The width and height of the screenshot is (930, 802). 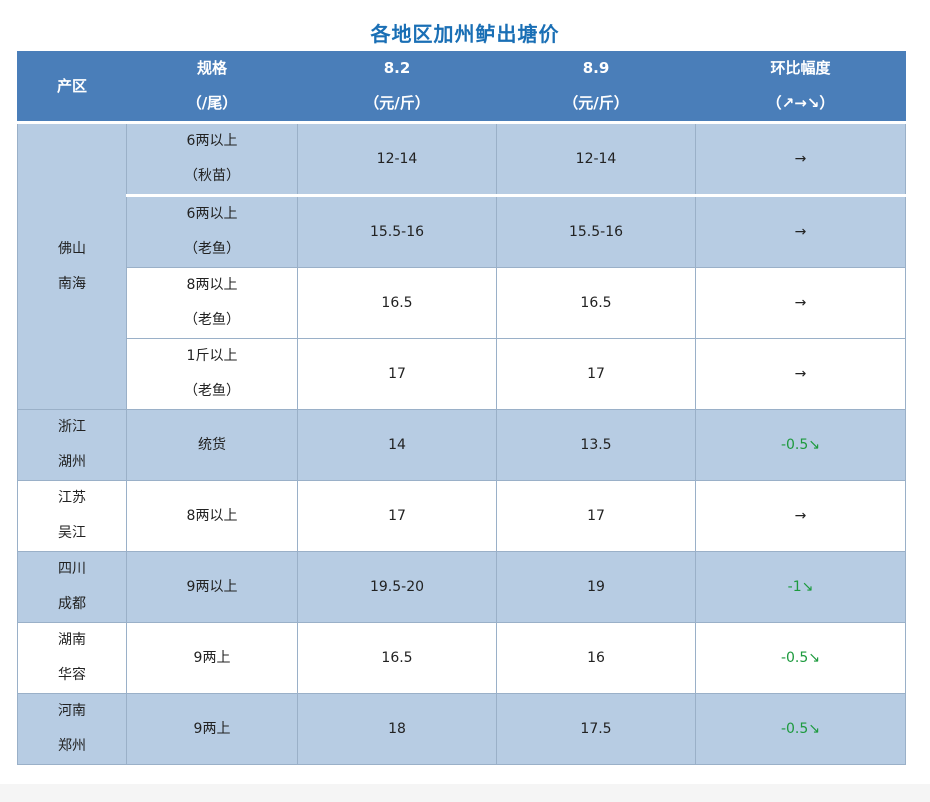 I want to click on table-row: 8两以上 （老鱼） 16.5 16.5 →, so click(x=462, y=303).